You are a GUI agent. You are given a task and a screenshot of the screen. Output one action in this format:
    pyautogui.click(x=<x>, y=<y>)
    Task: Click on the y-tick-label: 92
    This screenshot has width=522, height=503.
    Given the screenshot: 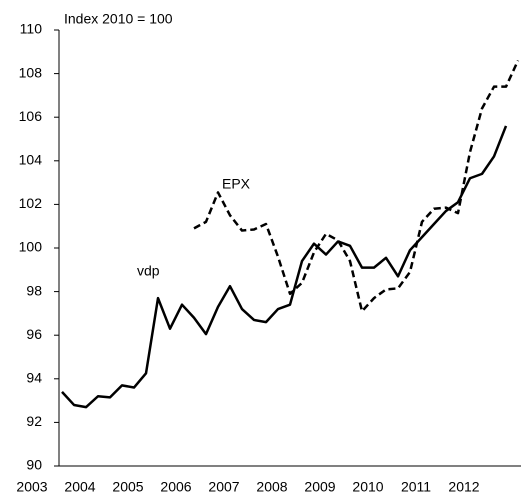 What is the action you would take?
    pyautogui.click(x=34, y=421)
    